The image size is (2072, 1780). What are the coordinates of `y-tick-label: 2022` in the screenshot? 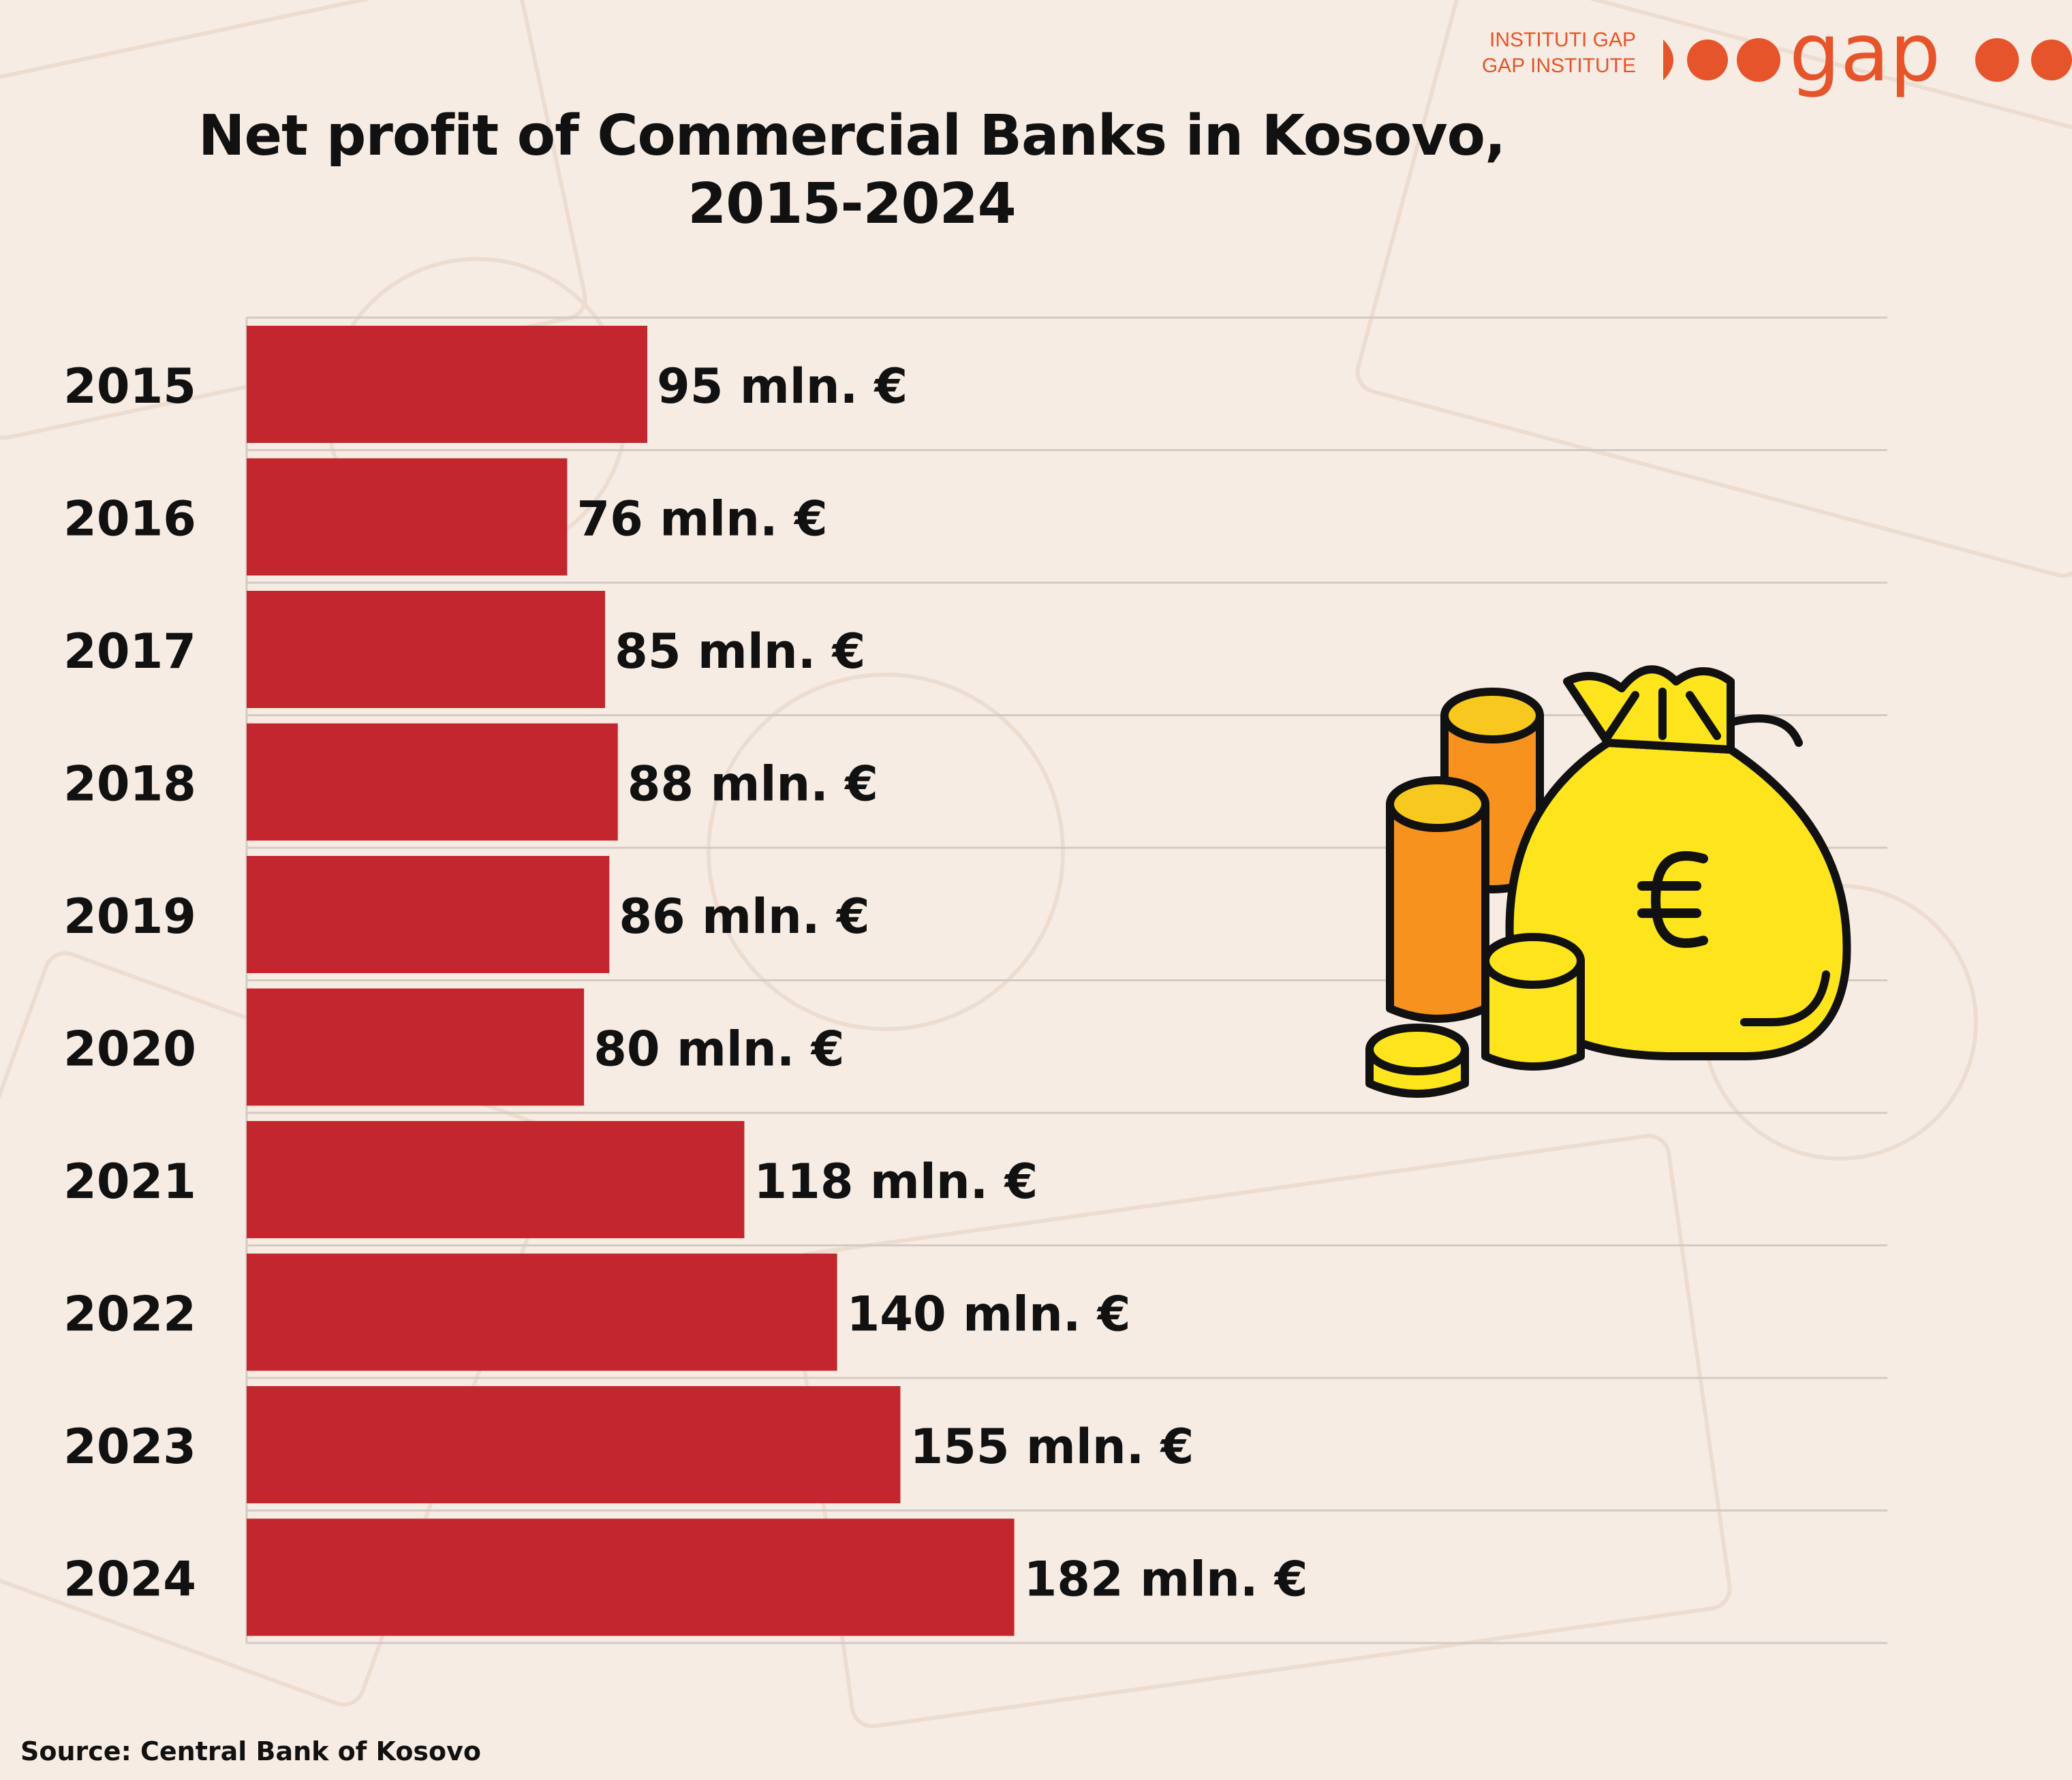 It's located at (129, 1314).